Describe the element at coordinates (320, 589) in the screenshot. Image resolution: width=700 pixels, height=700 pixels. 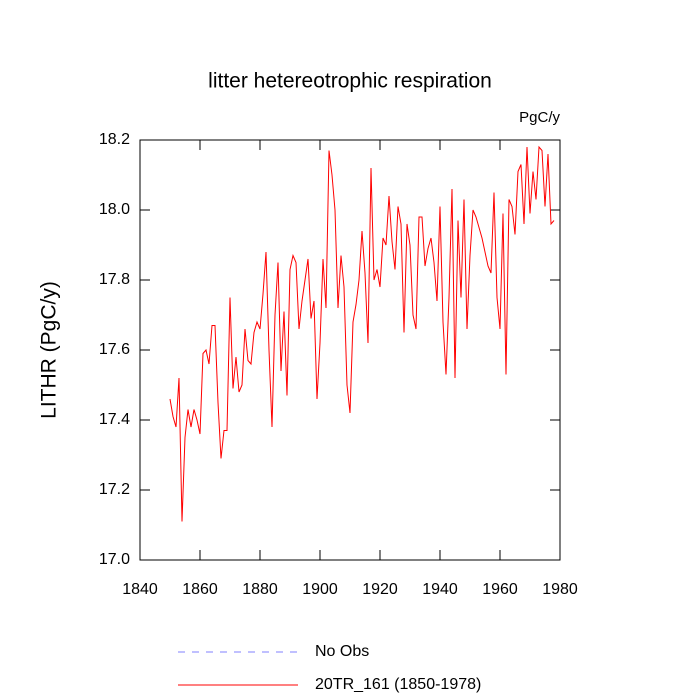
I see `x-tick-label: 1900` at that location.